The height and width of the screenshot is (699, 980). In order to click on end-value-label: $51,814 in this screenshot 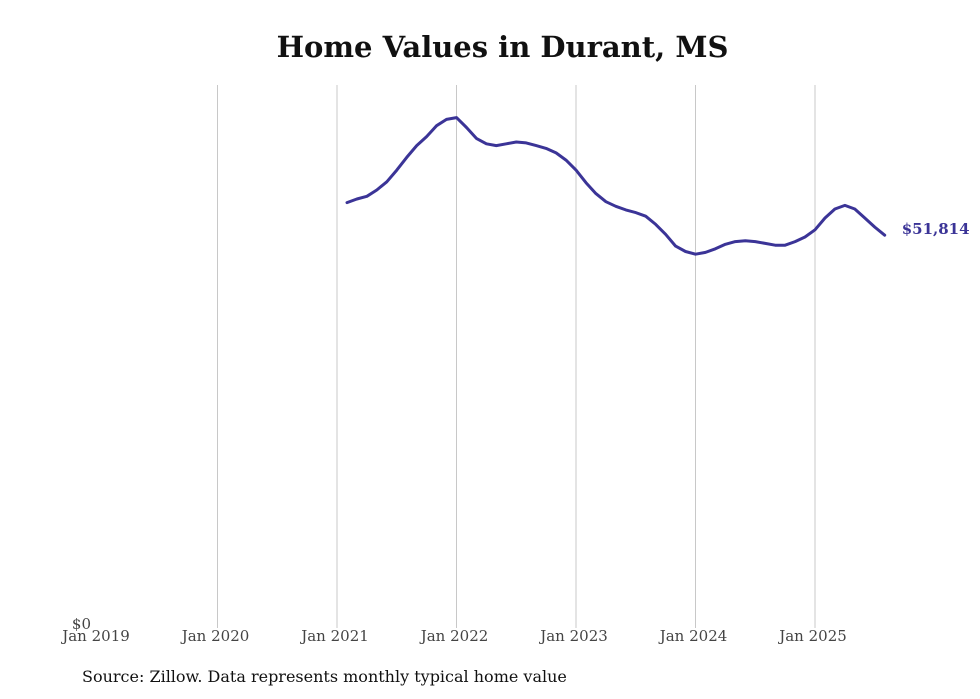, I will do `click(936, 229)`.